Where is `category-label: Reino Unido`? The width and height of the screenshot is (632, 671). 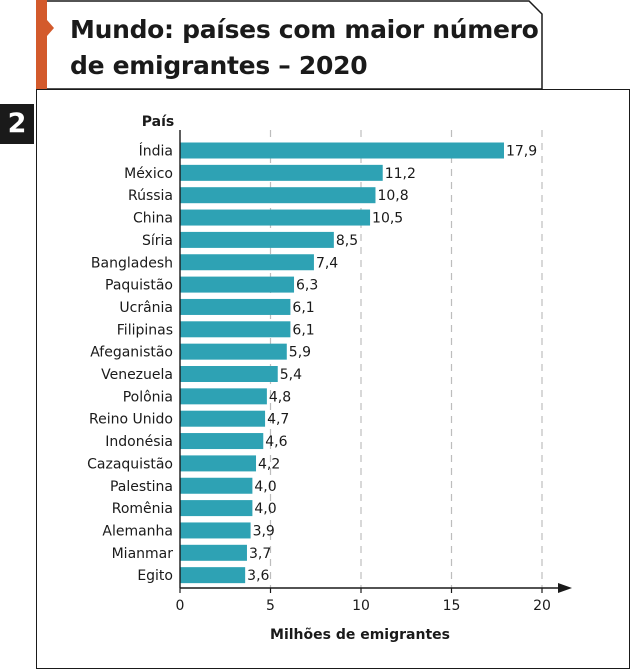 category-label: Reino Unido is located at coordinates (131, 420).